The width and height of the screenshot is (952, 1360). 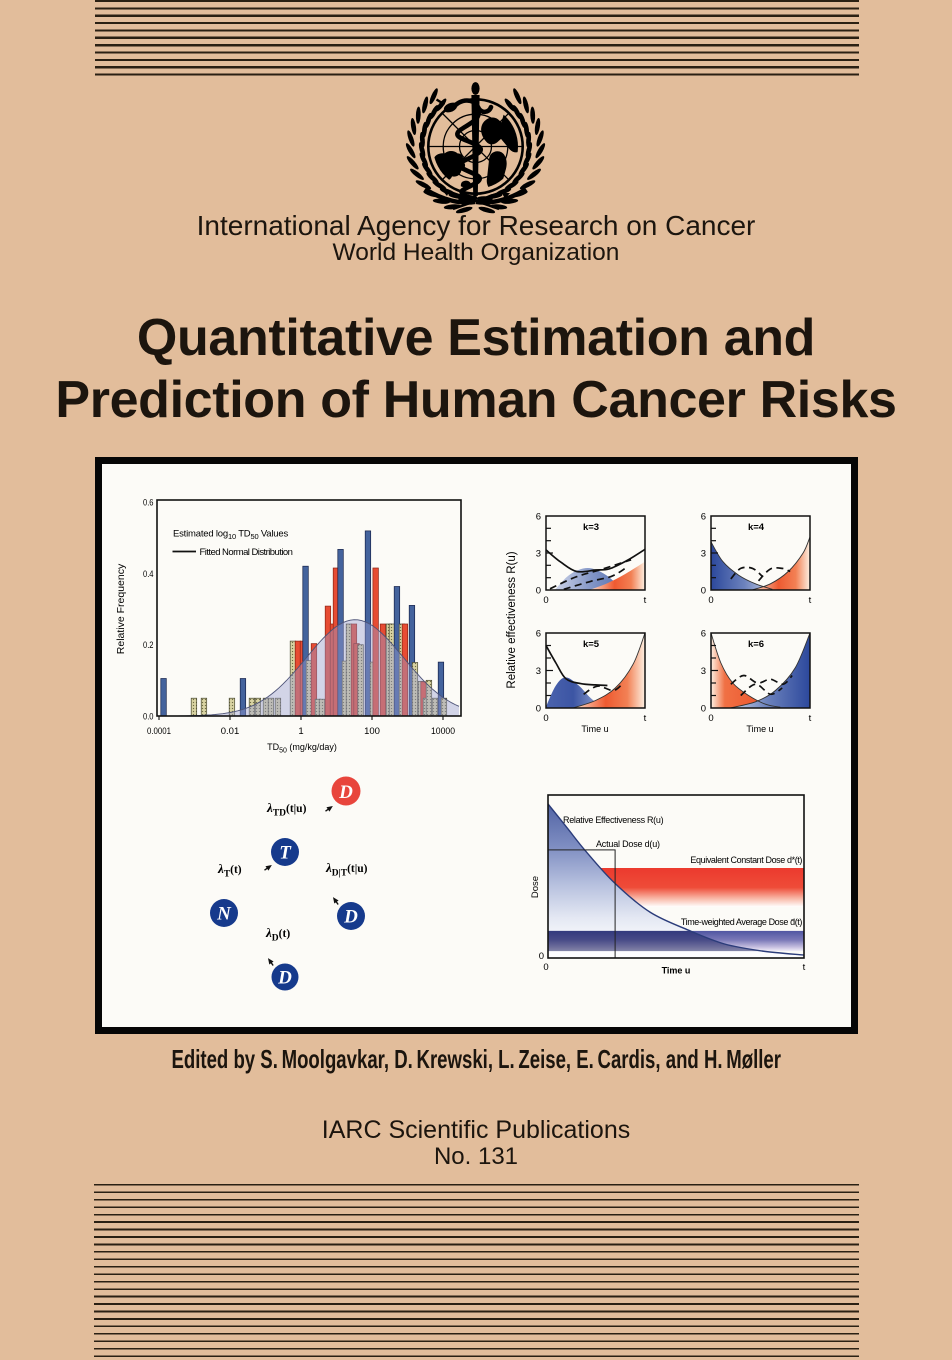 I want to click on svg-text: Dose, so click(x=535, y=887).